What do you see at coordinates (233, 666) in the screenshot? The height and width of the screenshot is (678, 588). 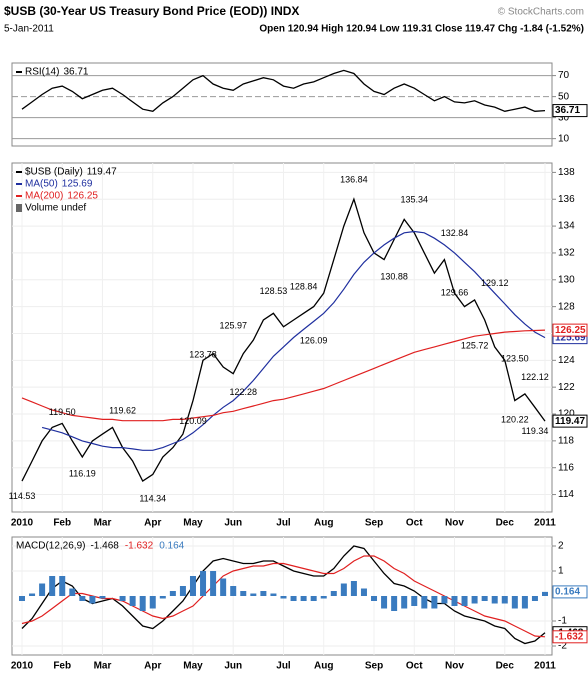 I see `x-tick-label: Jun` at bounding box center [233, 666].